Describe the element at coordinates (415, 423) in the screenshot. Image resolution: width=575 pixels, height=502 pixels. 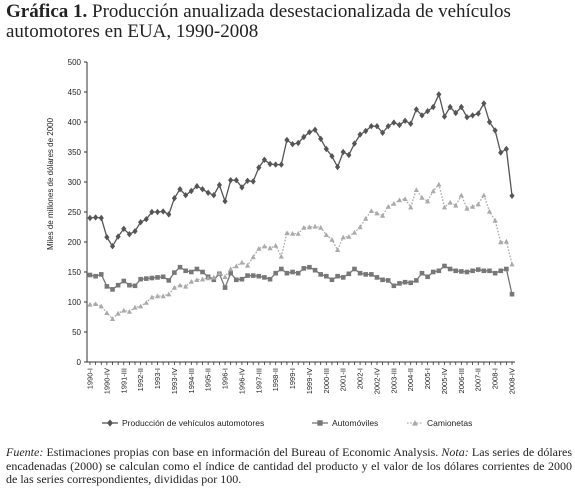
I see `legend-marker-camionetas` at that location.